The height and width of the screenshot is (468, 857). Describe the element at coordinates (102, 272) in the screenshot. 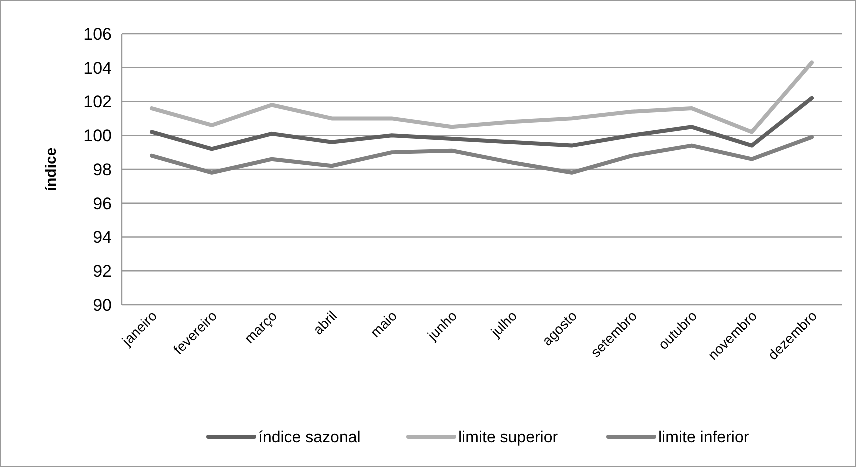

I see `y-tick-label: 92` at that location.